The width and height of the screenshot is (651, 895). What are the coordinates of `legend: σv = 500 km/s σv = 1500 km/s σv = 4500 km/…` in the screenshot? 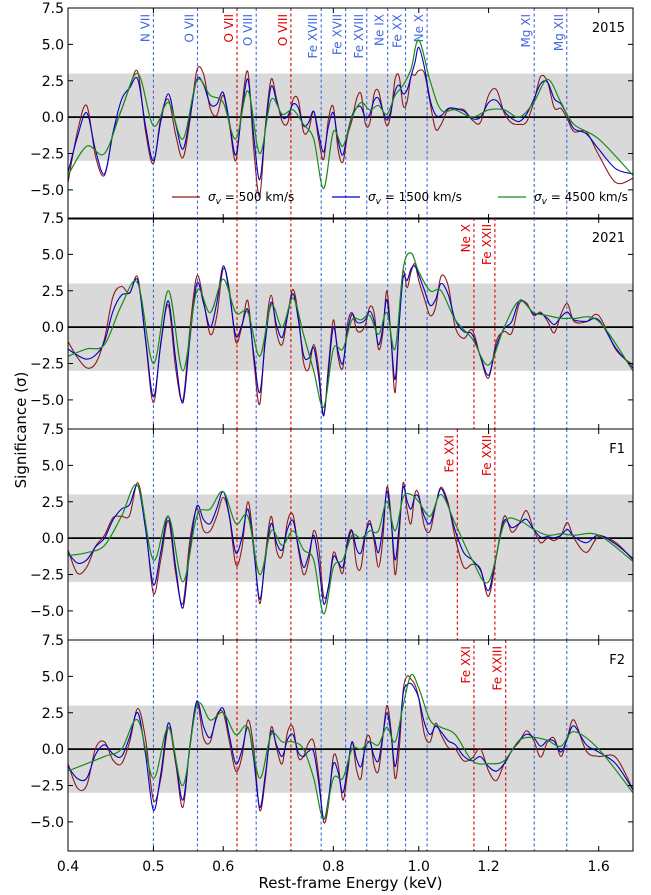 It's located at (400, 198).